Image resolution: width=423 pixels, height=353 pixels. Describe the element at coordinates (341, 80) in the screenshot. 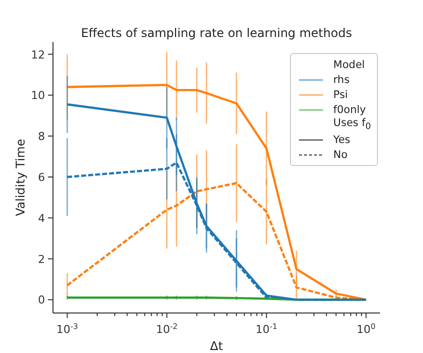

I see `legend-label: rhs` at that location.